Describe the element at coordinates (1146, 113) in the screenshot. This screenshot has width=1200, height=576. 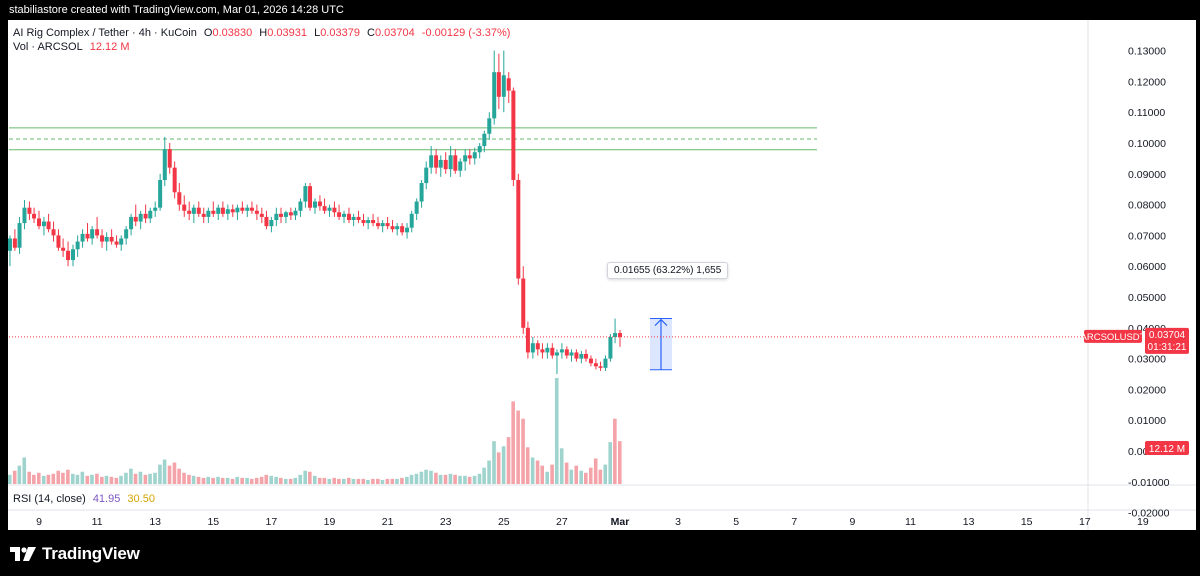
I see `price-tick-label: 0.11000` at that location.